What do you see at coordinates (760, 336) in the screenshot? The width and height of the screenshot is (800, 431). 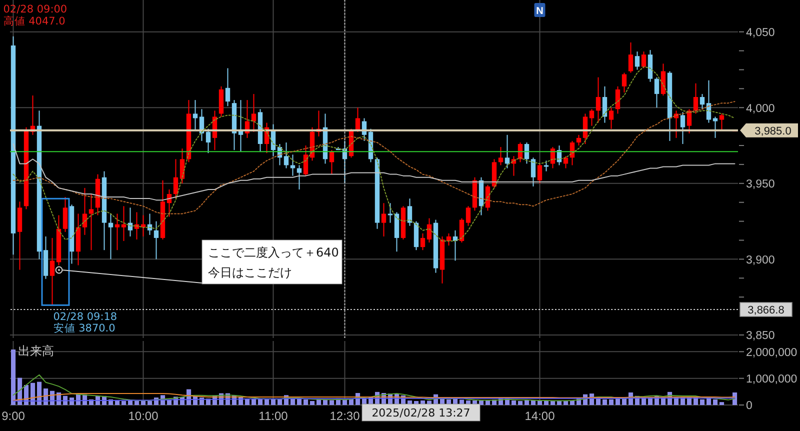 I see `y-tick-label: 3,850` at bounding box center [760, 336].